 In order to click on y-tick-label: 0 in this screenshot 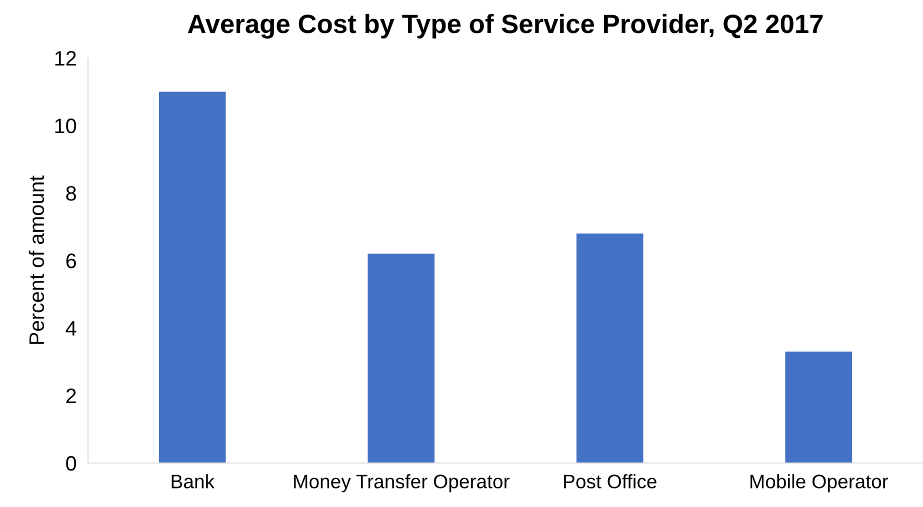, I will do `click(71, 463)`.